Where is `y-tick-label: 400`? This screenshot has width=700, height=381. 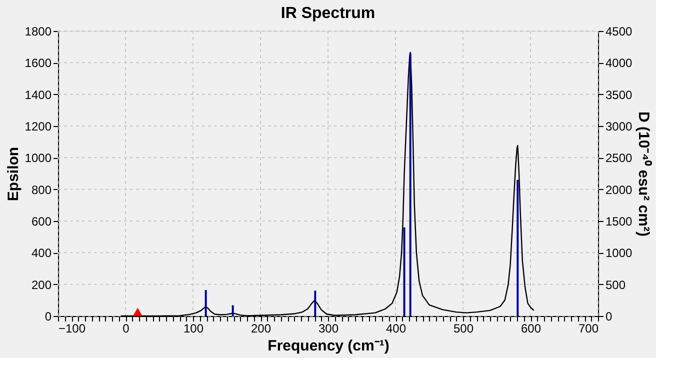
y-tick-label: 400 is located at coordinates (41, 253).